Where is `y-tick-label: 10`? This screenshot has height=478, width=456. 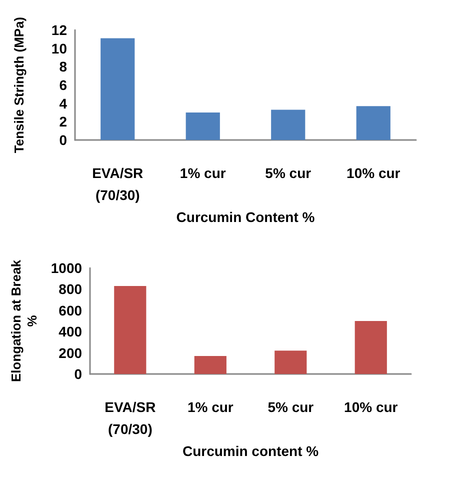 y-tick-label: 10 is located at coordinates (59, 48).